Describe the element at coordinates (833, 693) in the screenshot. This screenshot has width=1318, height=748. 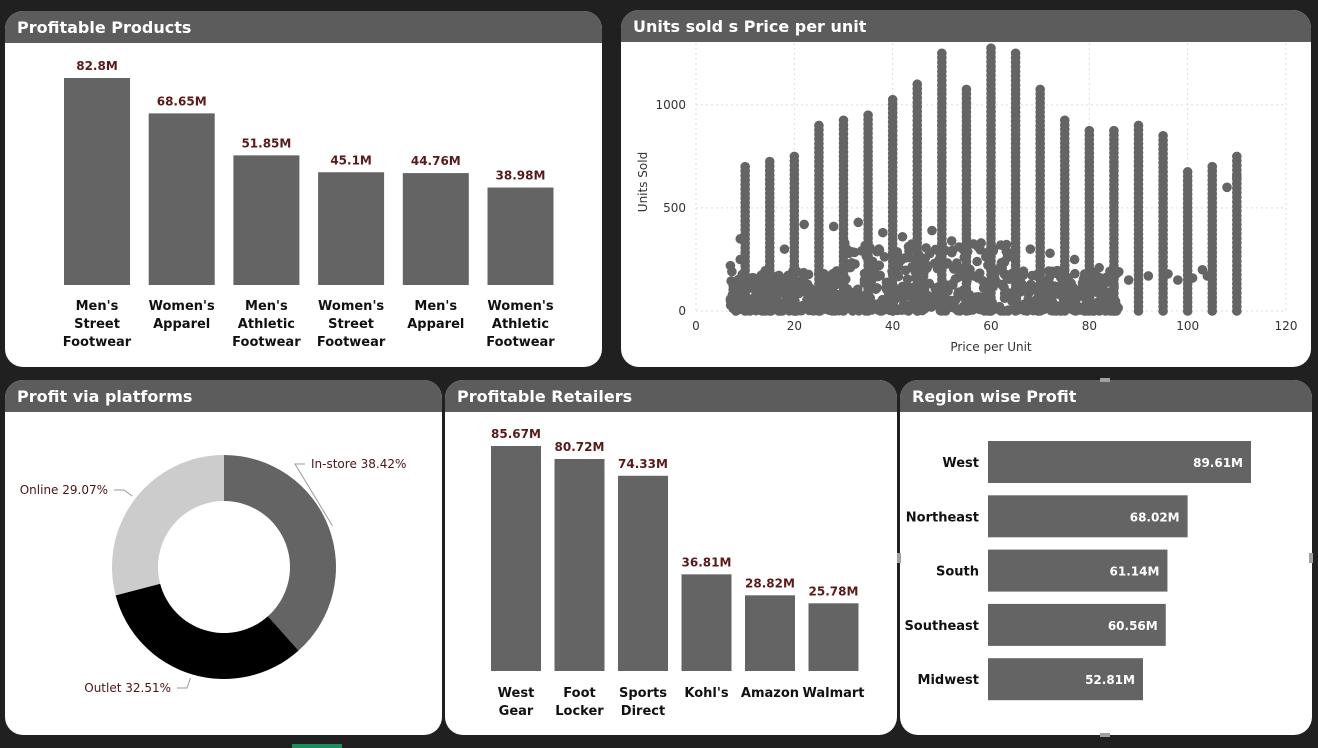
I see `category-label: Walmart` at that location.